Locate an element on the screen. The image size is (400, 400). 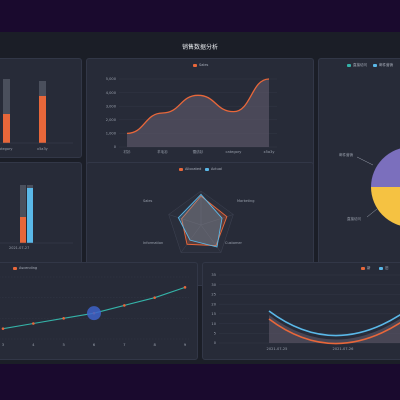
area-legend-swatch is located at coordinates (195, 65).